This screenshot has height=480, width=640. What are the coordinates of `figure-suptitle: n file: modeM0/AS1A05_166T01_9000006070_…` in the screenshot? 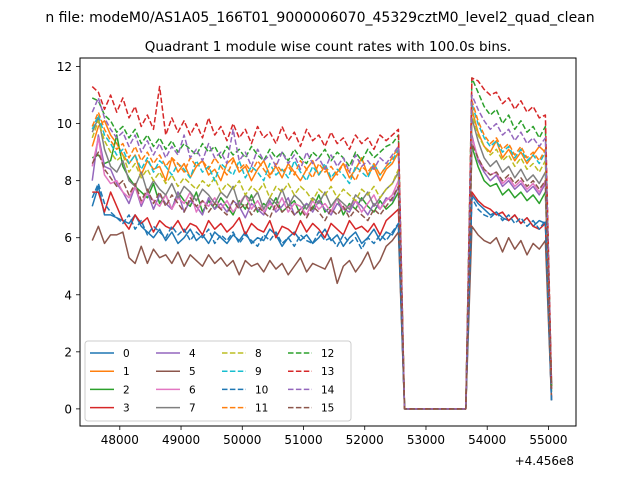 It's located at (319, 18).